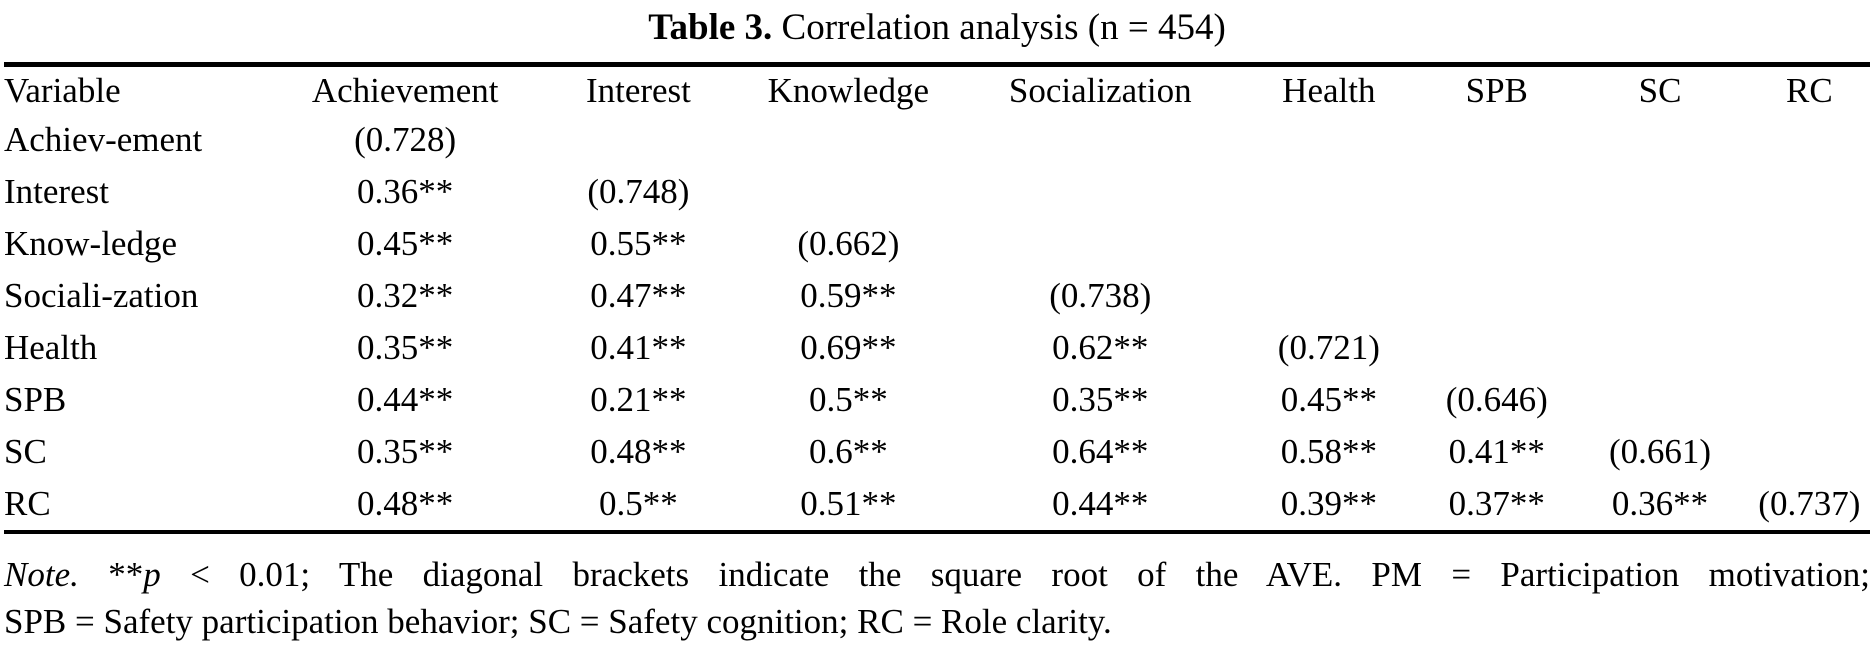 This screenshot has width=1874, height=656. What do you see at coordinates (41, 574) in the screenshot?
I see `note-italic-segment: Note.` at bounding box center [41, 574].